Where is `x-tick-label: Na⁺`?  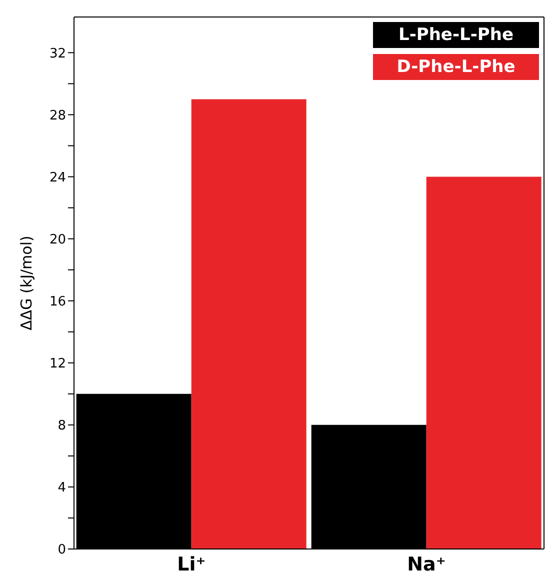
x-tick-label: Na⁺ is located at coordinates (426, 564).